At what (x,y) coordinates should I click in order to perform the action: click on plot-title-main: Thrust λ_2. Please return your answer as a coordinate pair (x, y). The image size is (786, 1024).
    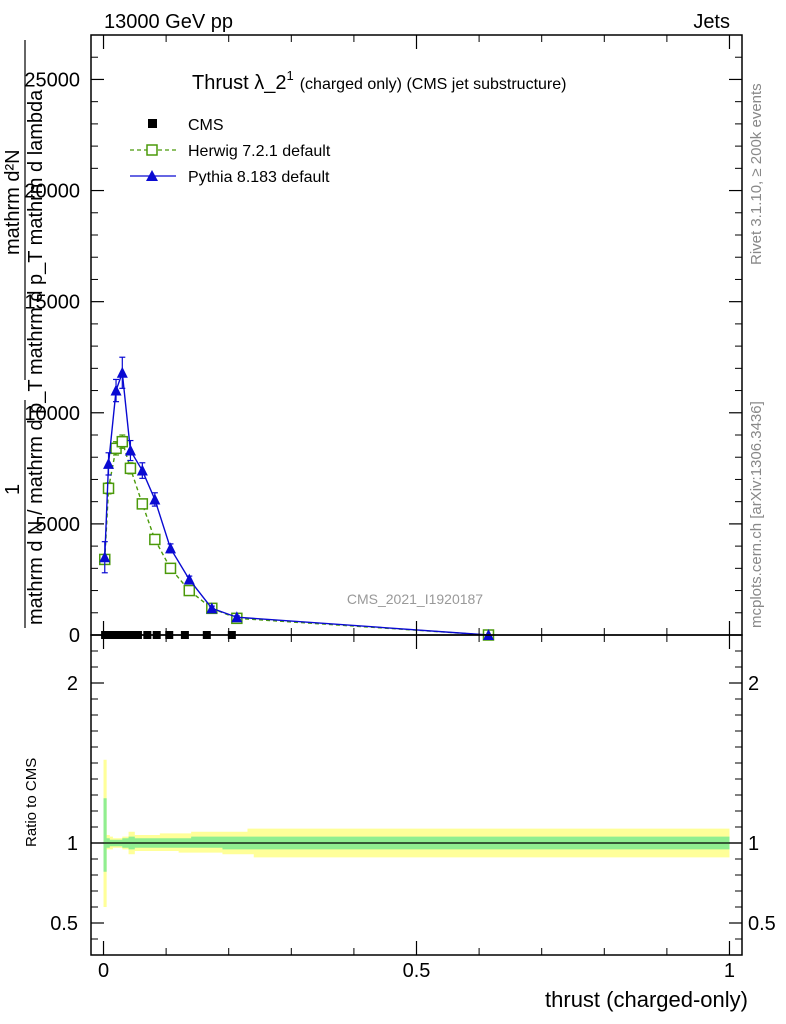
    Looking at the image, I should click on (239, 83).